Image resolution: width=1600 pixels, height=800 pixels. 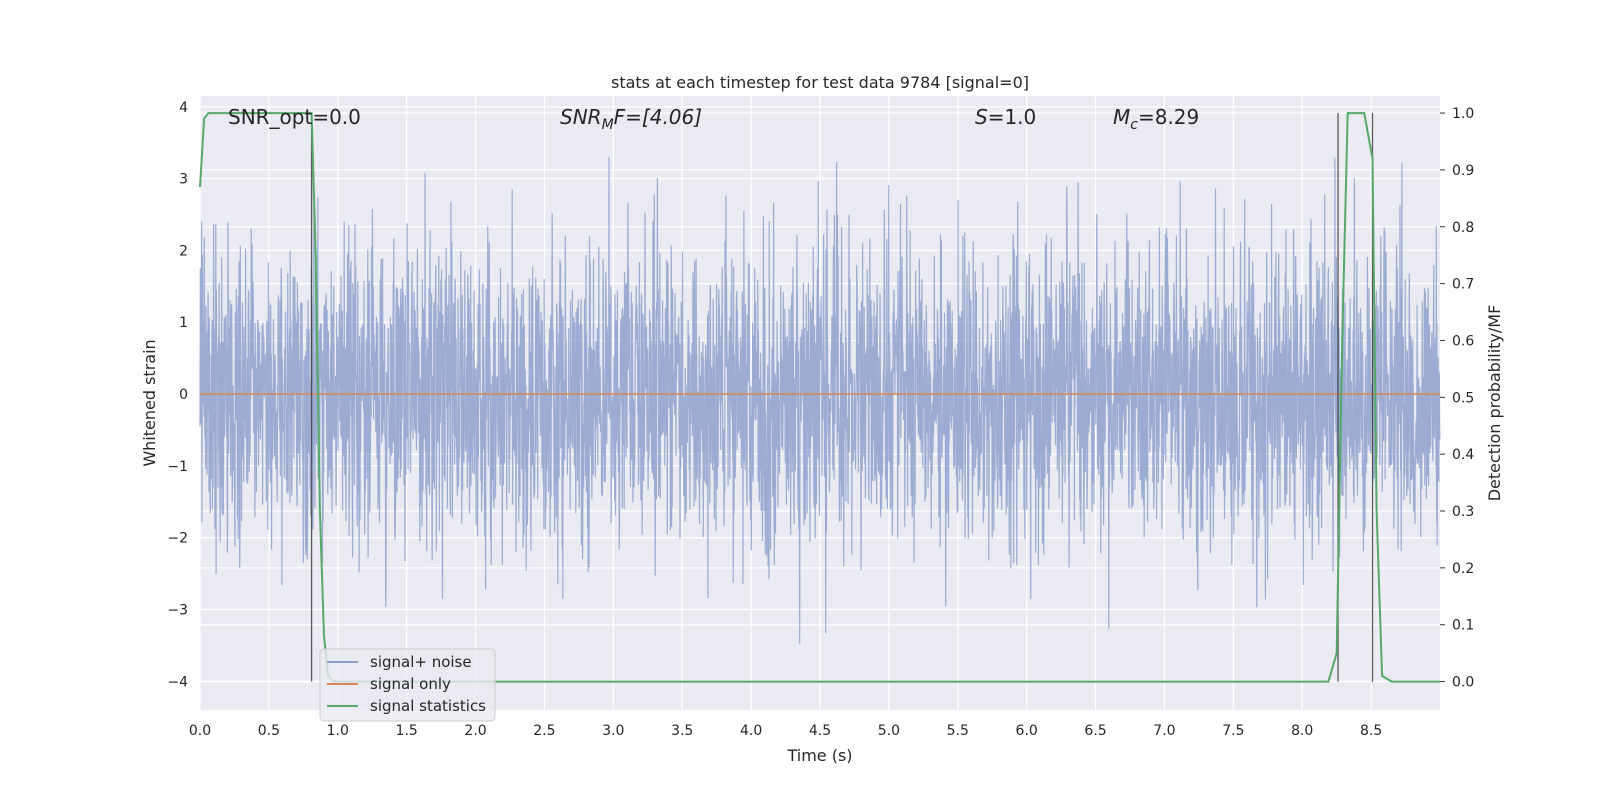 What do you see at coordinates (1463, 341) in the screenshot?
I see `y-right-tick-label: 0.6` at bounding box center [1463, 341].